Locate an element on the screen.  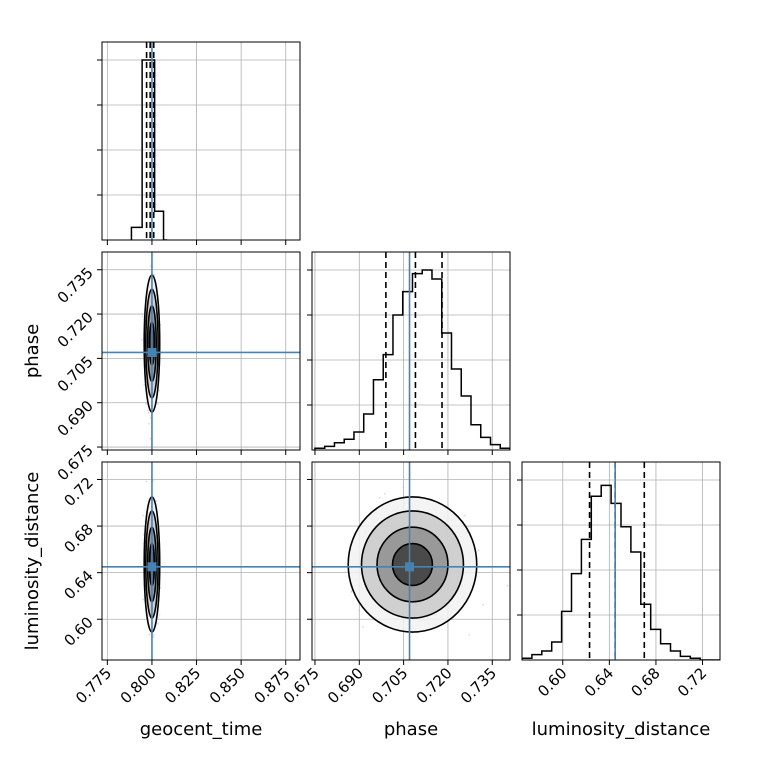
histogram-phase is located at coordinates (412, 359).